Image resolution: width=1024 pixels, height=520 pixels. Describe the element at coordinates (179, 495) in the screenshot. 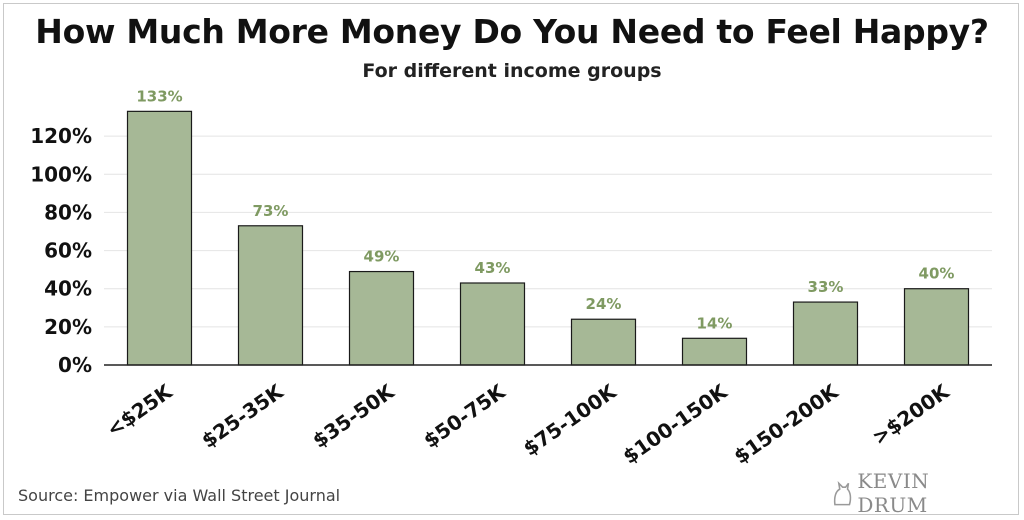

I see `source-note: Source: Empower via Wall Street Journal` at that location.